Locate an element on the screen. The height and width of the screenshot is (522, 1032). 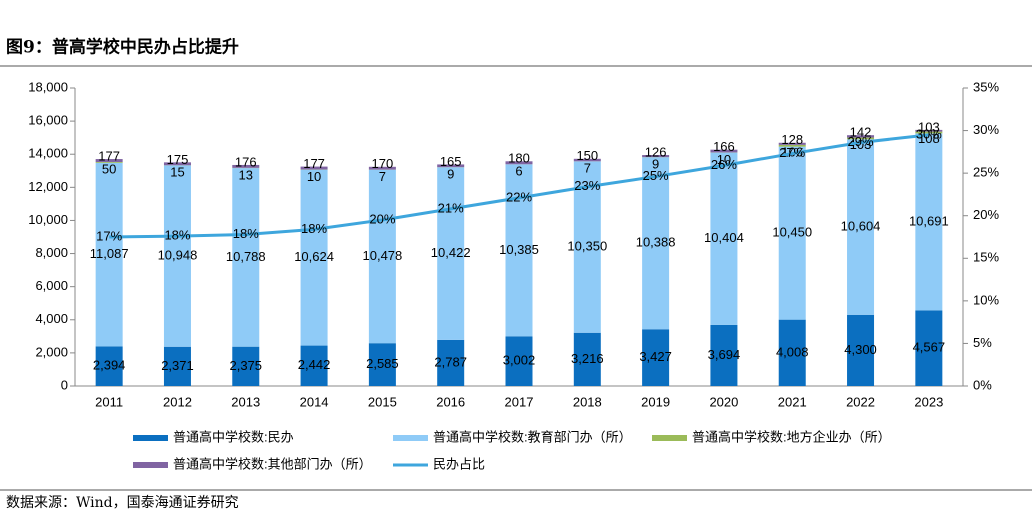
data-label: 10,478 is located at coordinates (383, 255).